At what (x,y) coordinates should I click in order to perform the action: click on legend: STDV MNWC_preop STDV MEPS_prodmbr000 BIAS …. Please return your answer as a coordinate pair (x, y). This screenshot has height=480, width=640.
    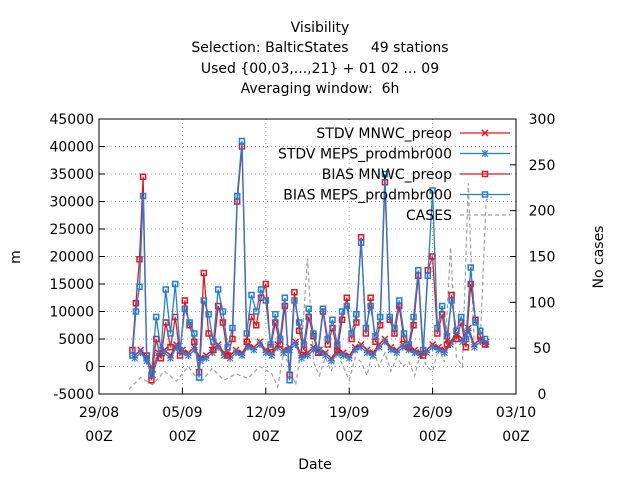
    Looking at the image, I should click on (394, 175).